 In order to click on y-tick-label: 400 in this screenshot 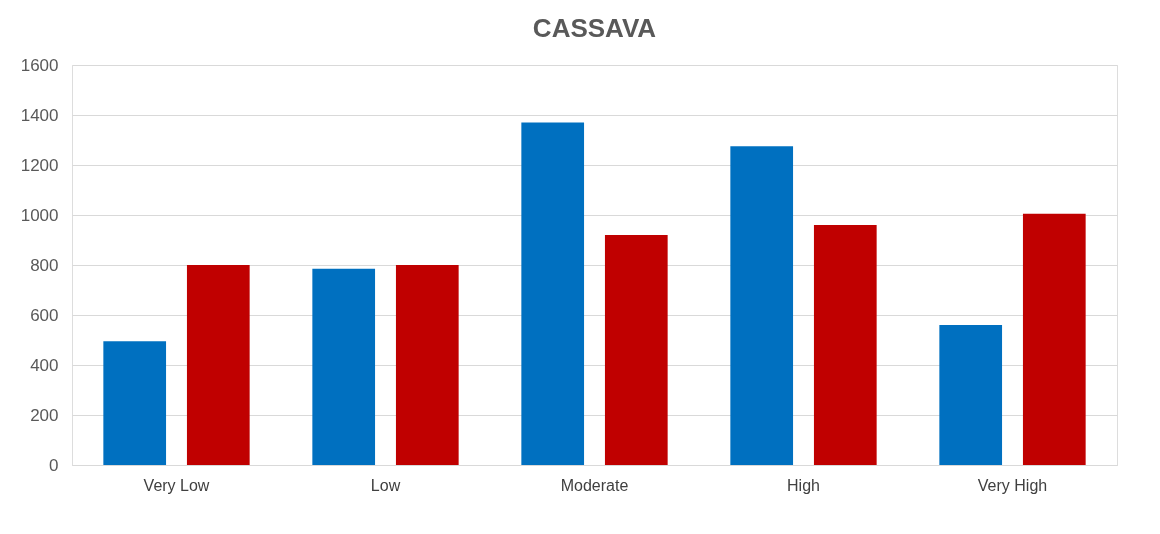, I will do `click(44, 365)`.